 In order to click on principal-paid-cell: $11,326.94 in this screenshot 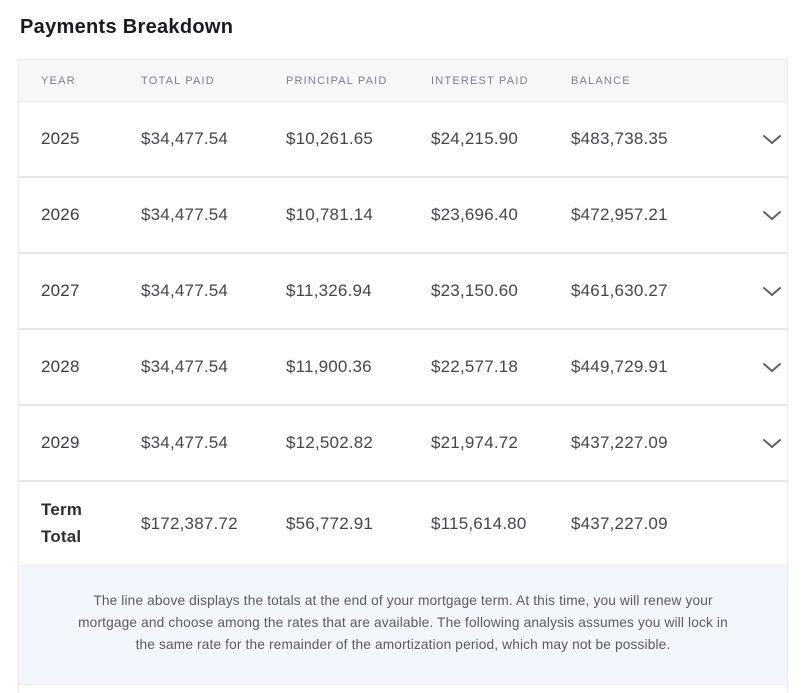, I will do `click(329, 290)`.